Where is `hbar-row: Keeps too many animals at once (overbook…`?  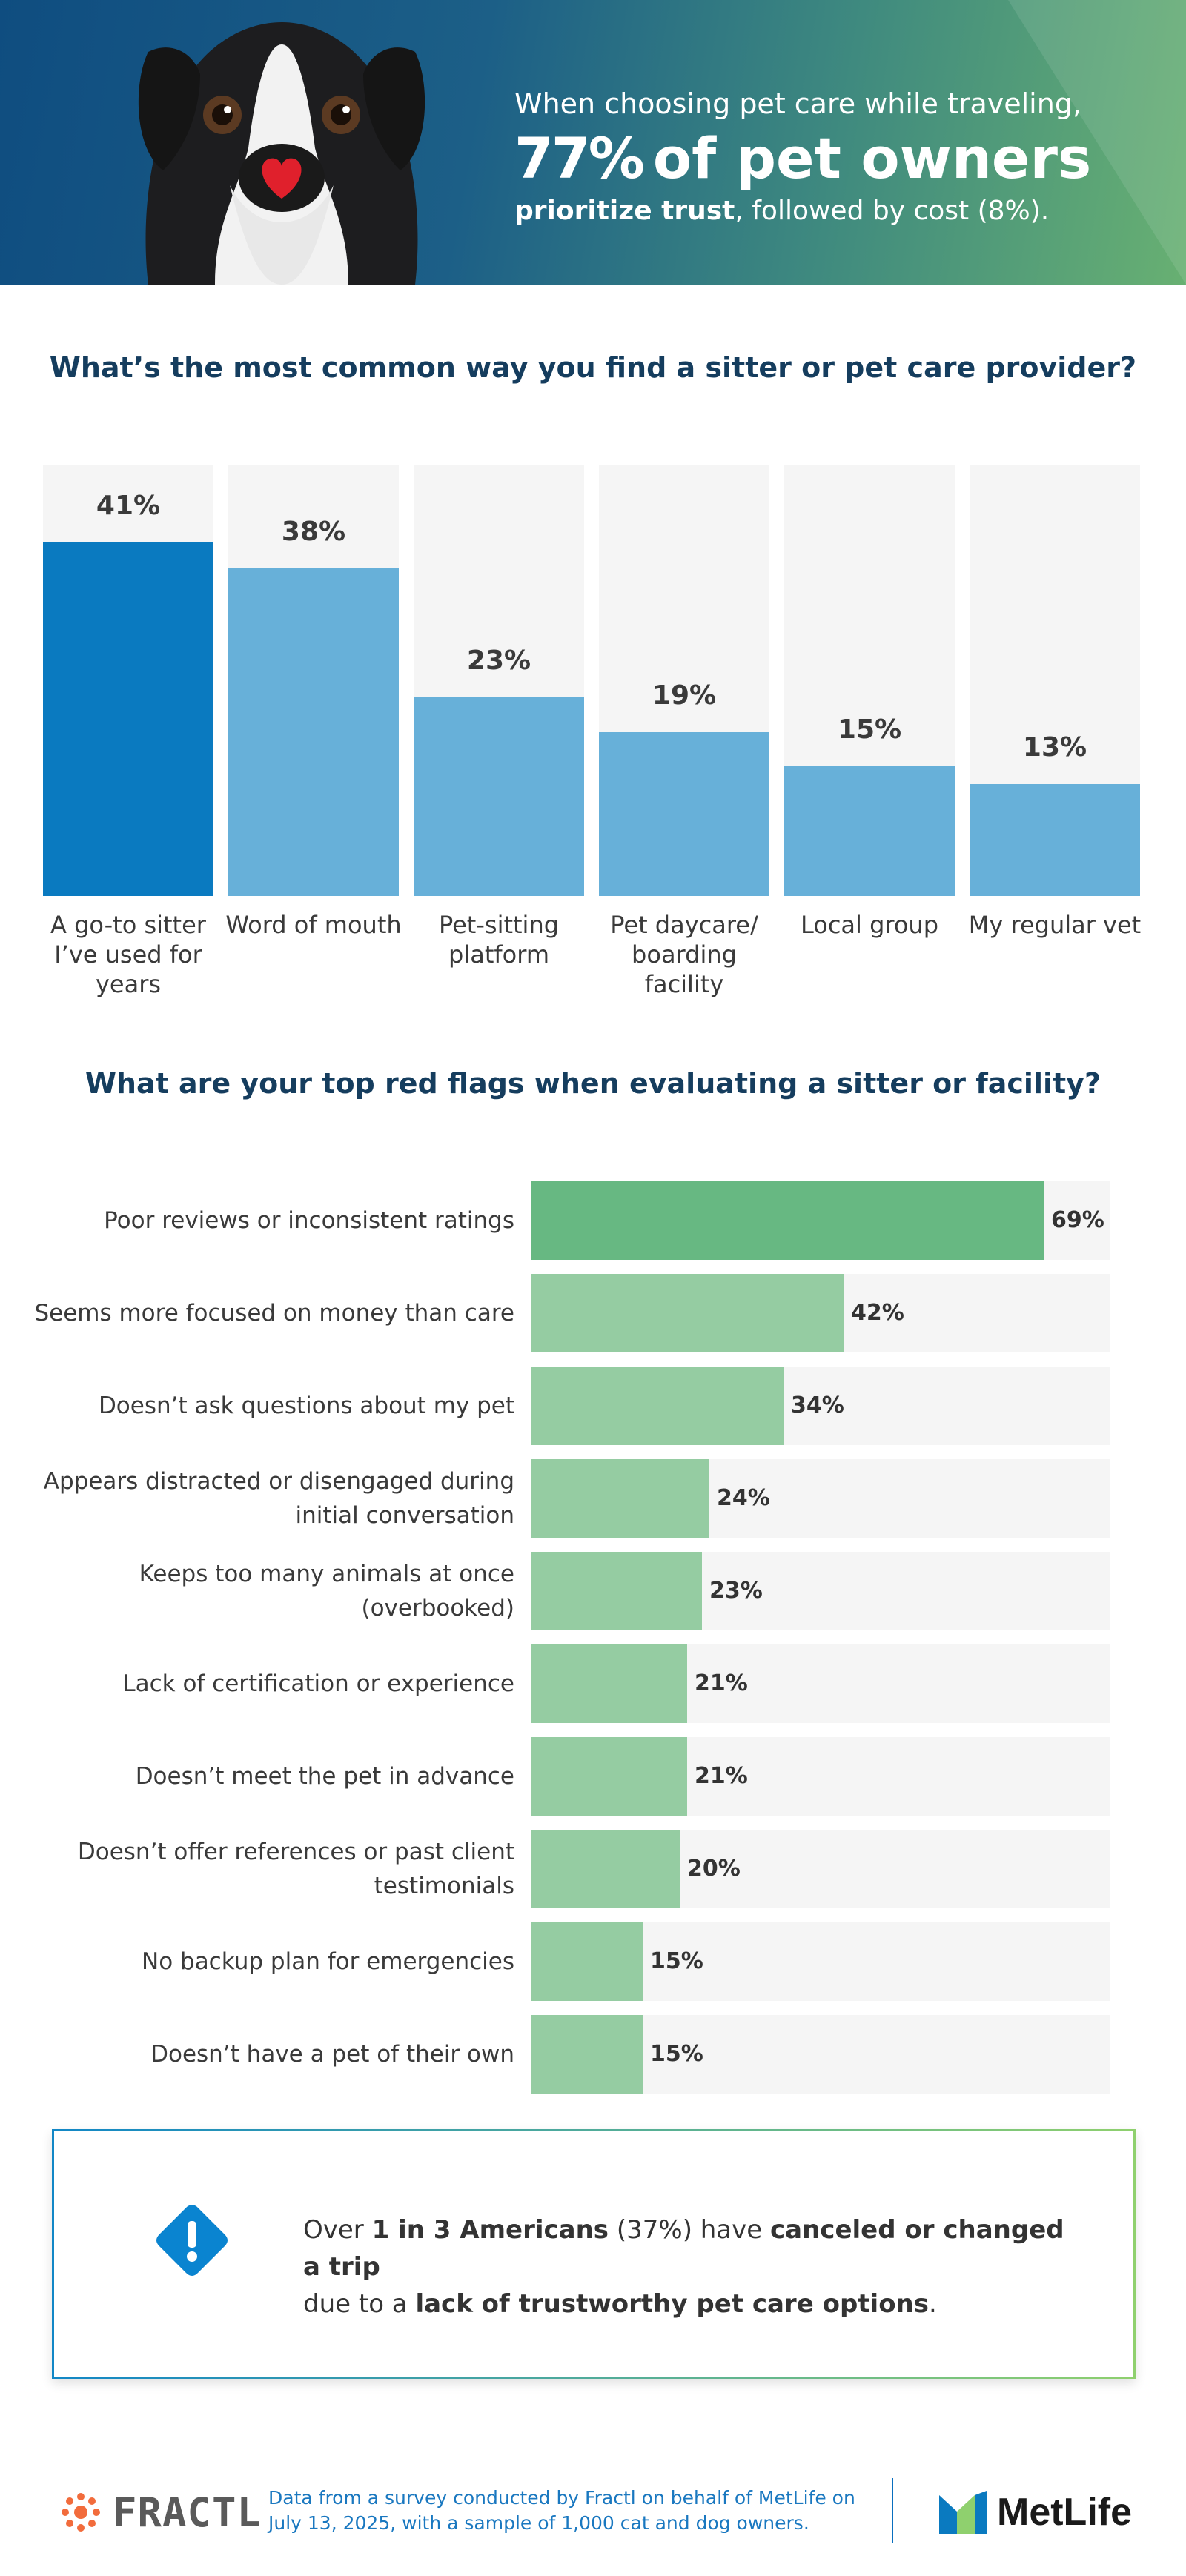
hbar-row: Keeps too many animals at once (overbook… is located at coordinates (593, 1591).